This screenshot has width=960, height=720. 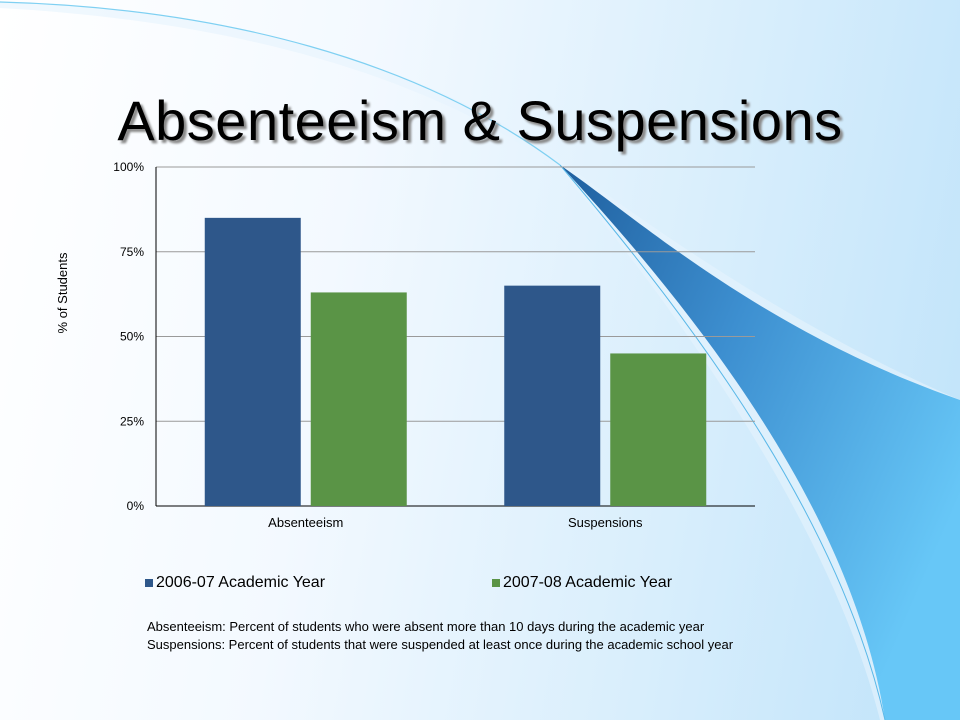 What do you see at coordinates (605, 522) in the screenshot?
I see `x-tick-label-suspensions: Suspensions` at bounding box center [605, 522].